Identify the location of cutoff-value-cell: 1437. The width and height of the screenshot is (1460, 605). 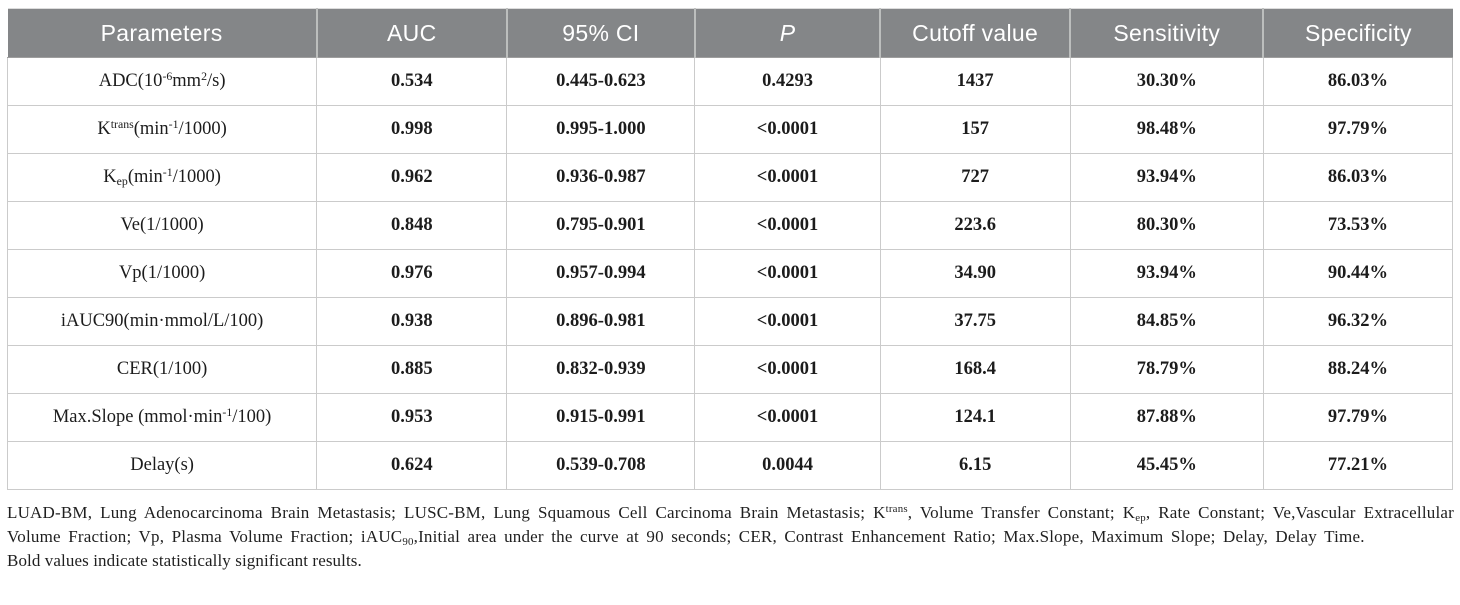
(975, 81).